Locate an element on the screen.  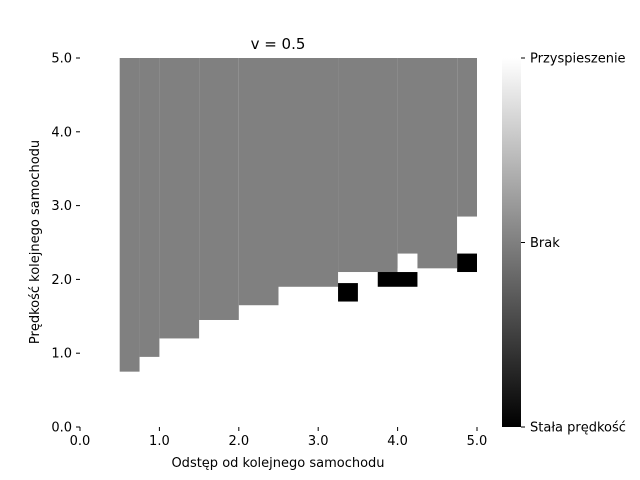
x-tick-label: 3.0 is located at coordinates (318, 441).